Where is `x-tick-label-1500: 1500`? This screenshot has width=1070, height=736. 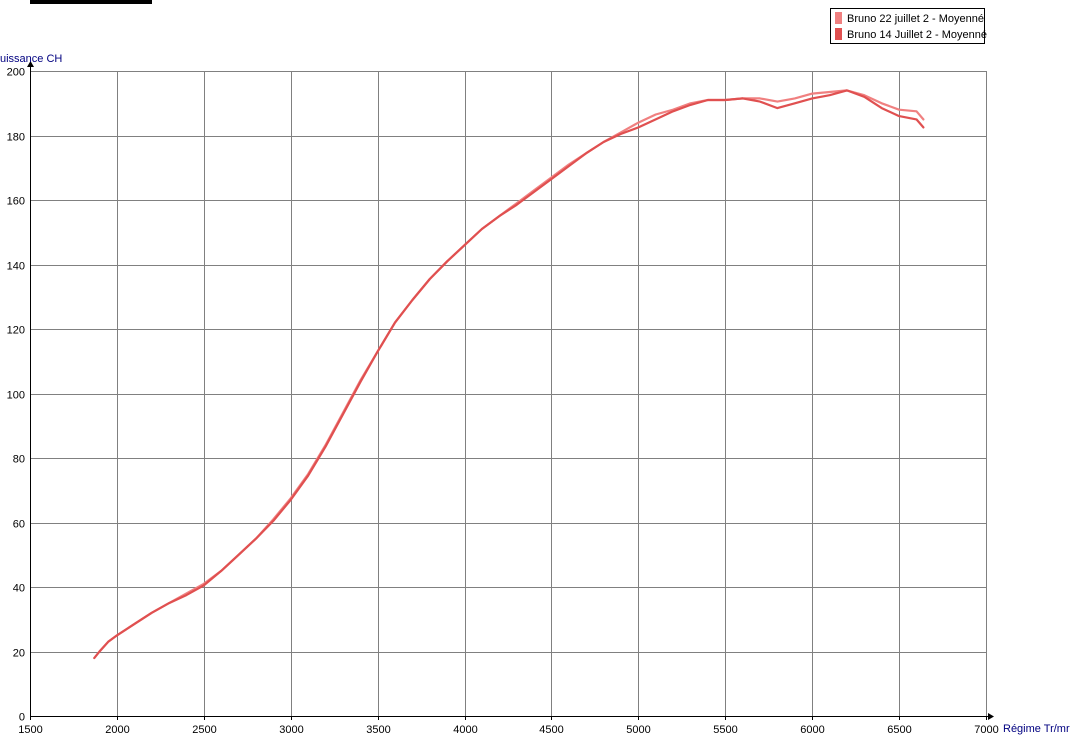
x-tick-label-1500: 1500 is located at coordinates (30, 730).